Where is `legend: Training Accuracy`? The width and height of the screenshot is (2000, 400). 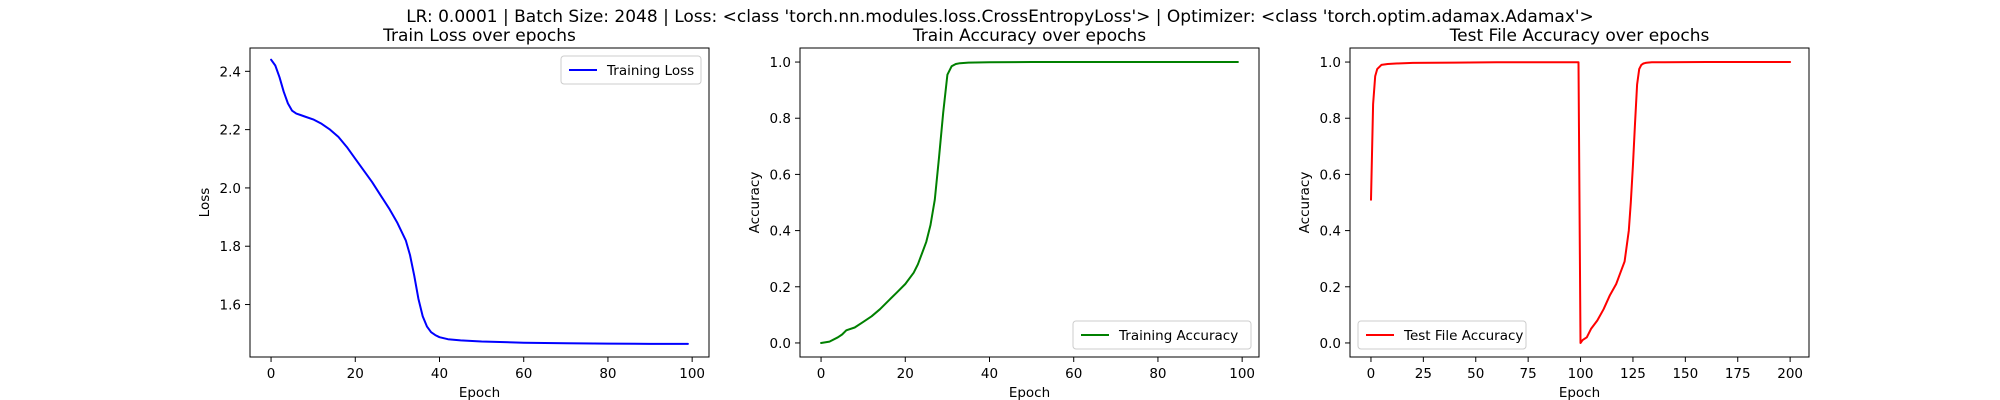
legend: Training Accuracy is located at coordinates (1162, 335).